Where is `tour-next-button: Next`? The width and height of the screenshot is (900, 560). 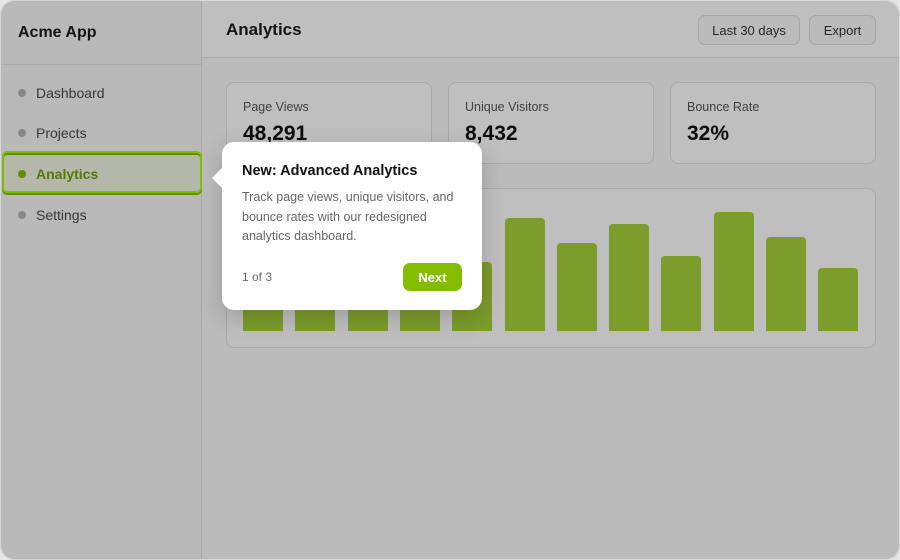
tour-next-button: Next is located at coordinates (432, 277).